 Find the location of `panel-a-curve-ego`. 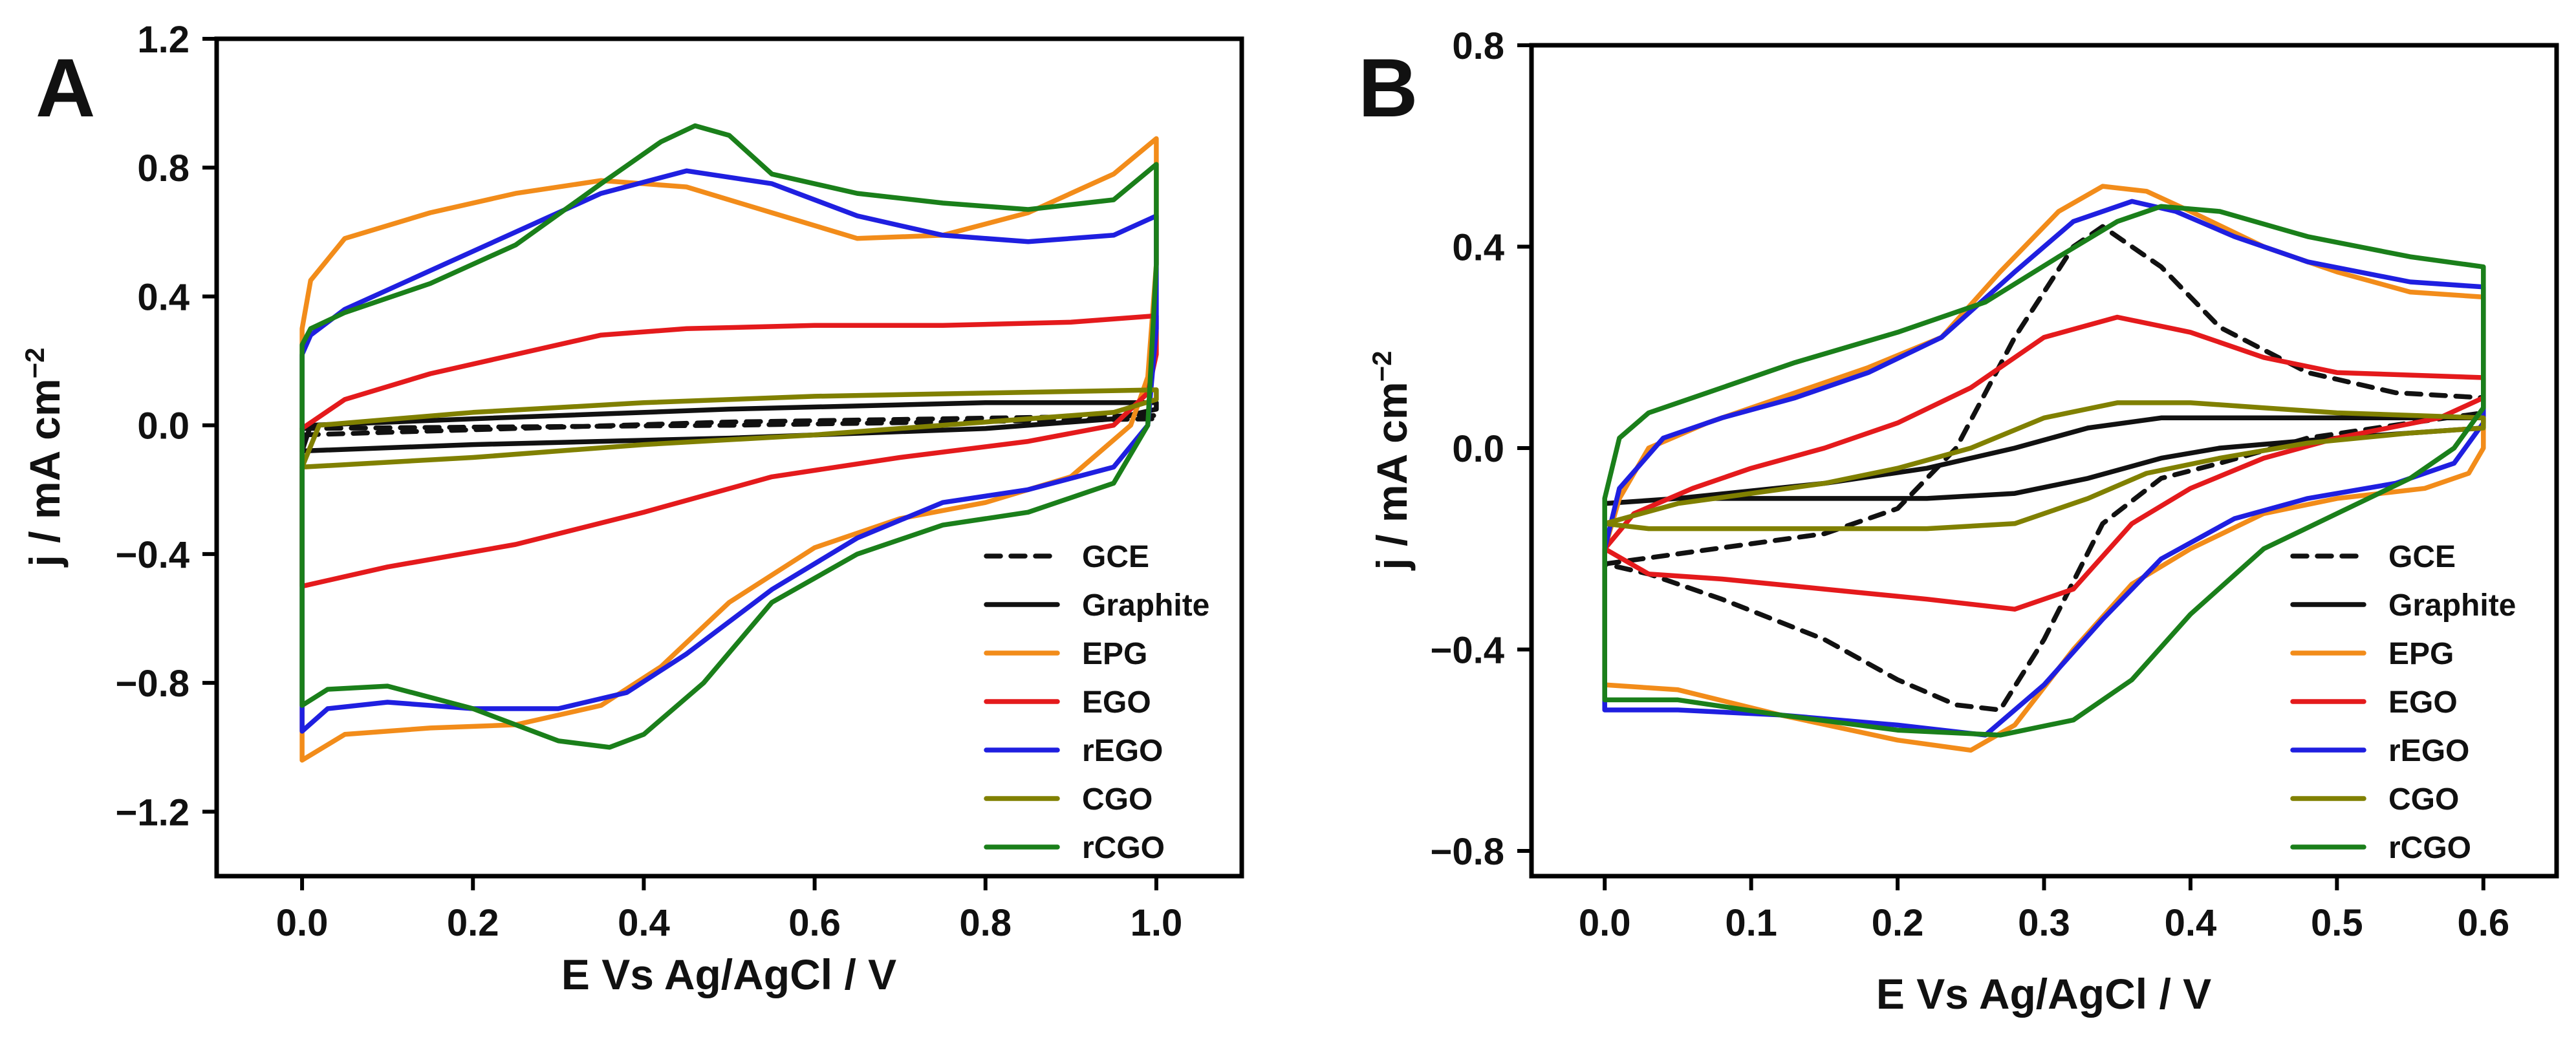

panel-a-curve-ego is located at coordinates (729, 451).